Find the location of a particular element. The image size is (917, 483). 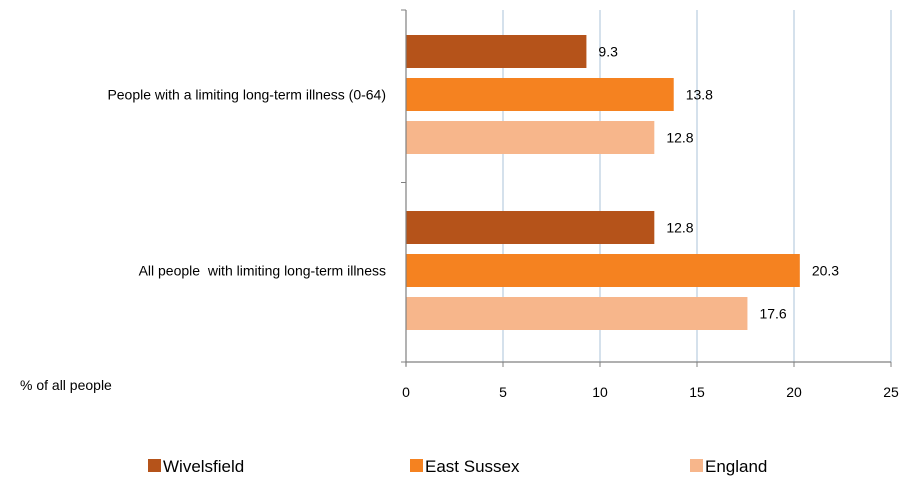

x-tick-label: 10 is located at coordinates (600, 392).